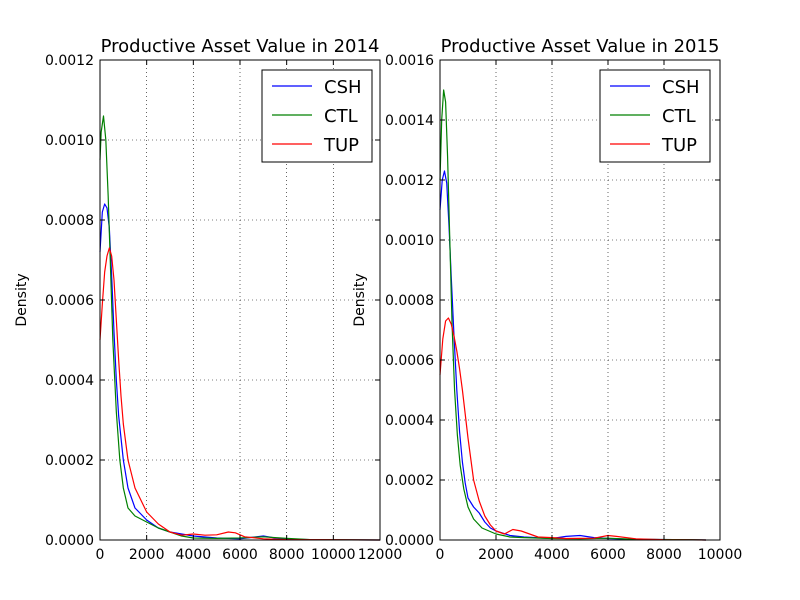 The width and height of the screenshot is (800, 600). Describe the element at coordinates (240, 46) in the screenshot. I see `chart-title: Productive Asset Value in 2014` at that location.